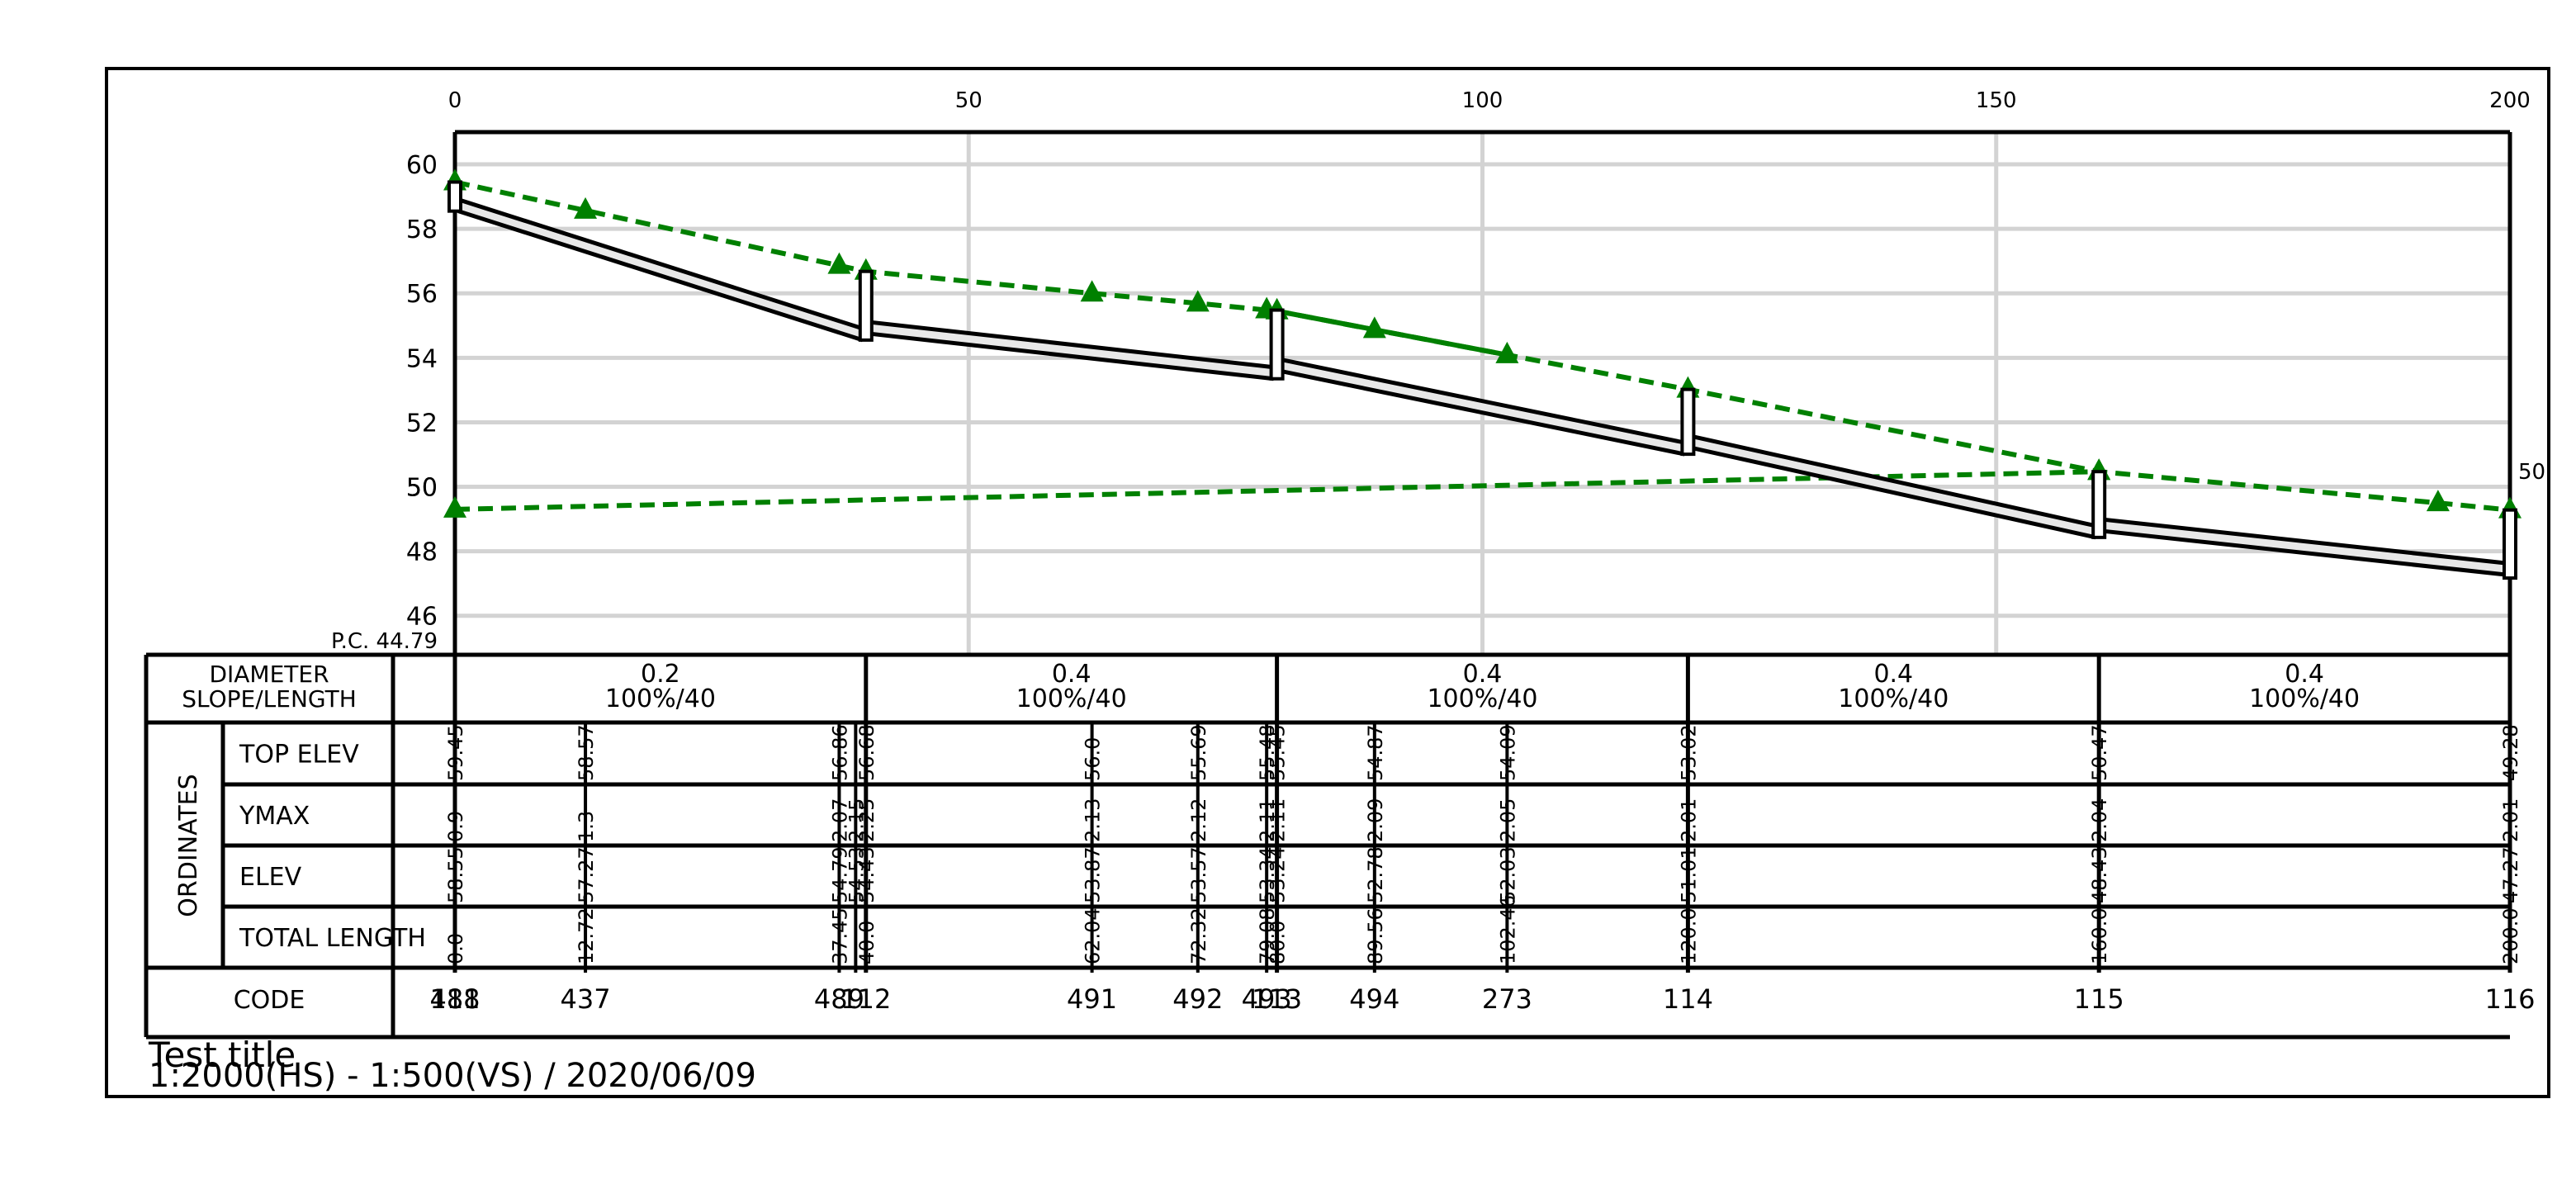  What do you see at coordinates (1375, 752) in the screenshot?
I see `station-value: 54.87` at bounding box center [1375, 752].